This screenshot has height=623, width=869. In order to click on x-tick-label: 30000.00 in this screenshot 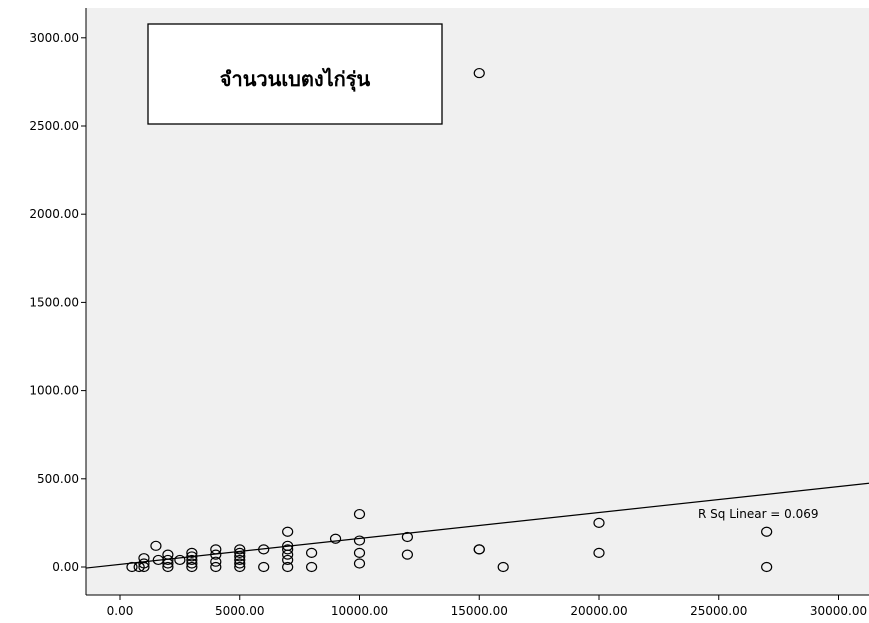, I will do `click(838, 611)`.